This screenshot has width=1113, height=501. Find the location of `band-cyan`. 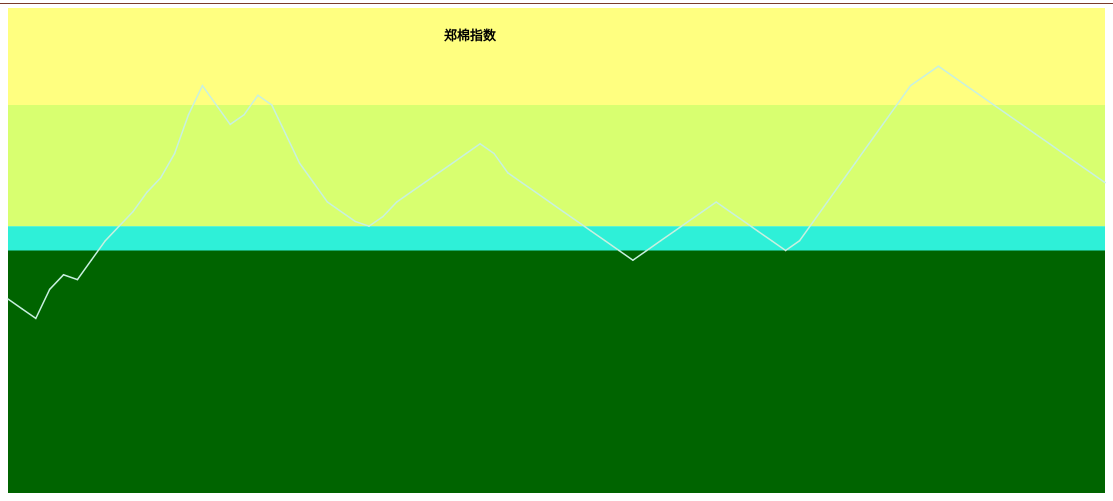

band-cyan is located at coordinates (556, 238).